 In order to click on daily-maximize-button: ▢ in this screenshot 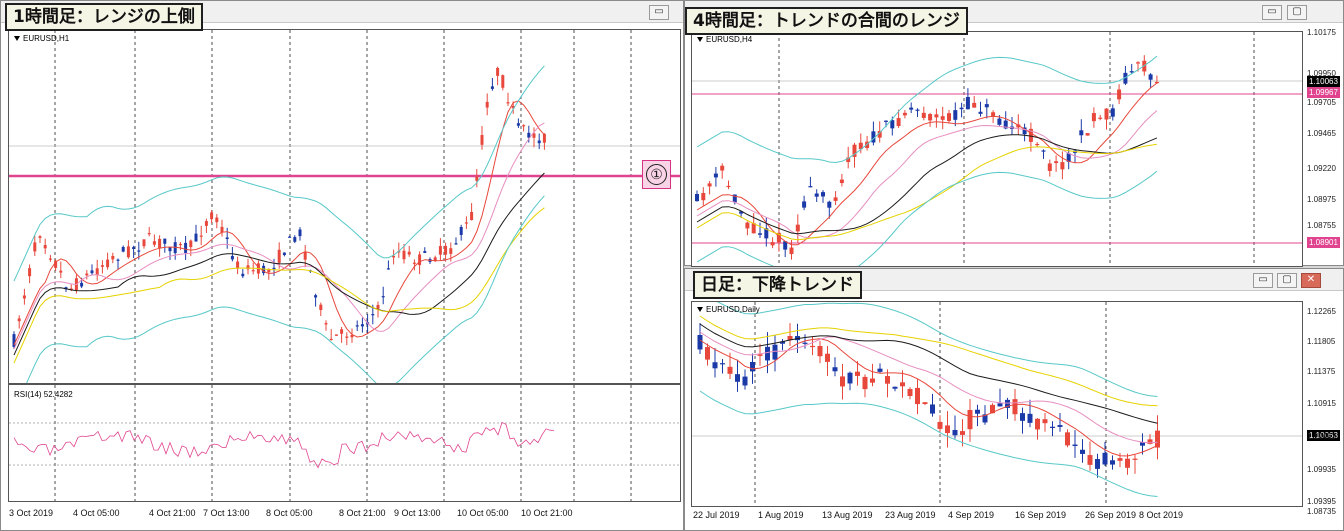, I will do `click(1287, 280)`.